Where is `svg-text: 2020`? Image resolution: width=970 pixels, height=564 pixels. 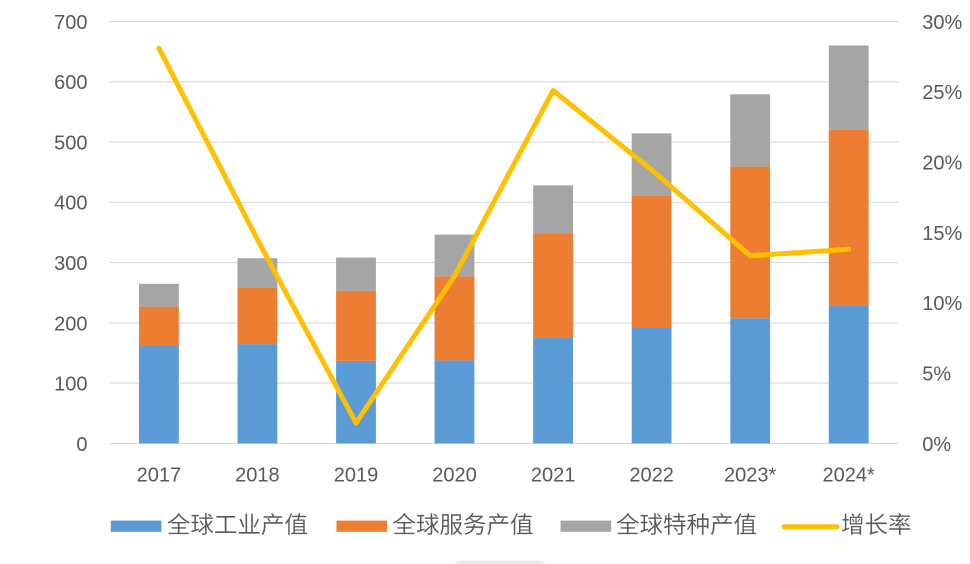 svg-text: 2020 is located at coordinates (454, 476).